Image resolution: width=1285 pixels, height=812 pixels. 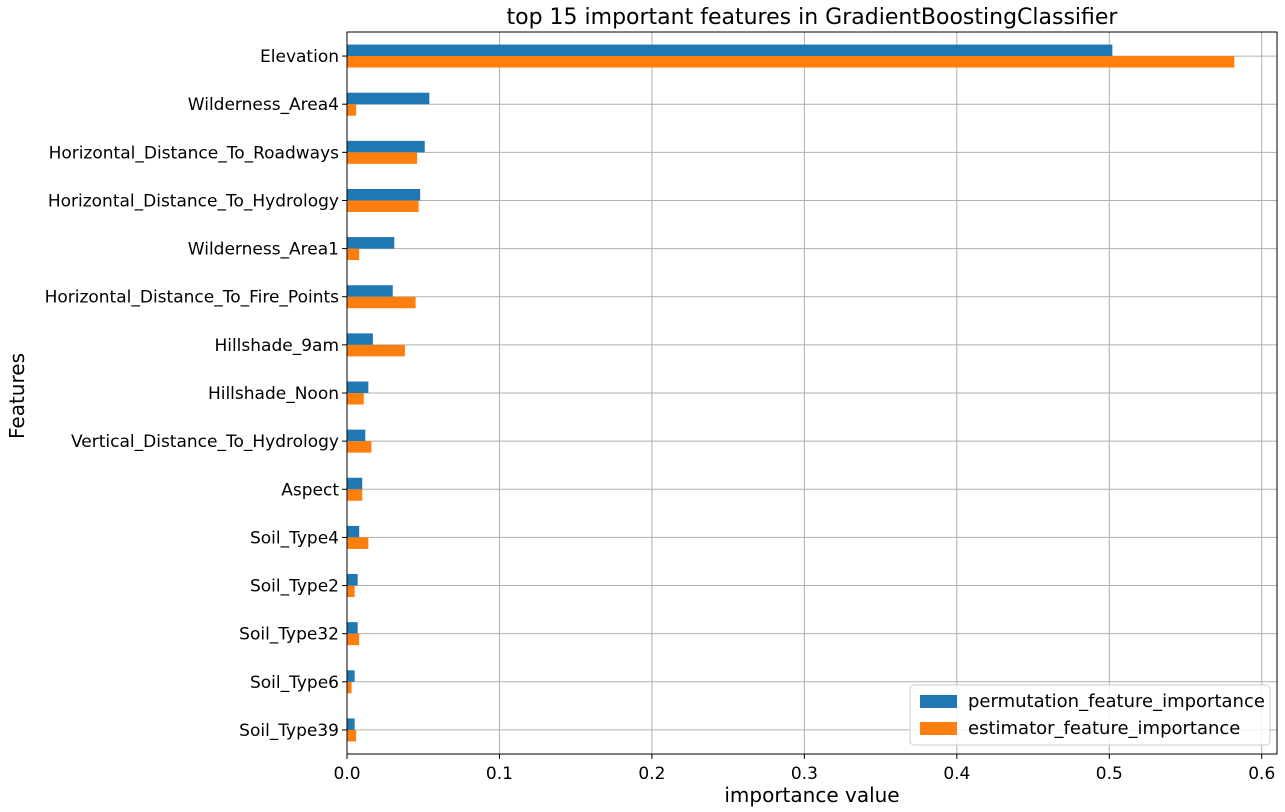 I want to click on x-axis-ticks: 0.0 0.1 0.2 0.3 0.4 0.5 0.6, so click(x=804, y=769).